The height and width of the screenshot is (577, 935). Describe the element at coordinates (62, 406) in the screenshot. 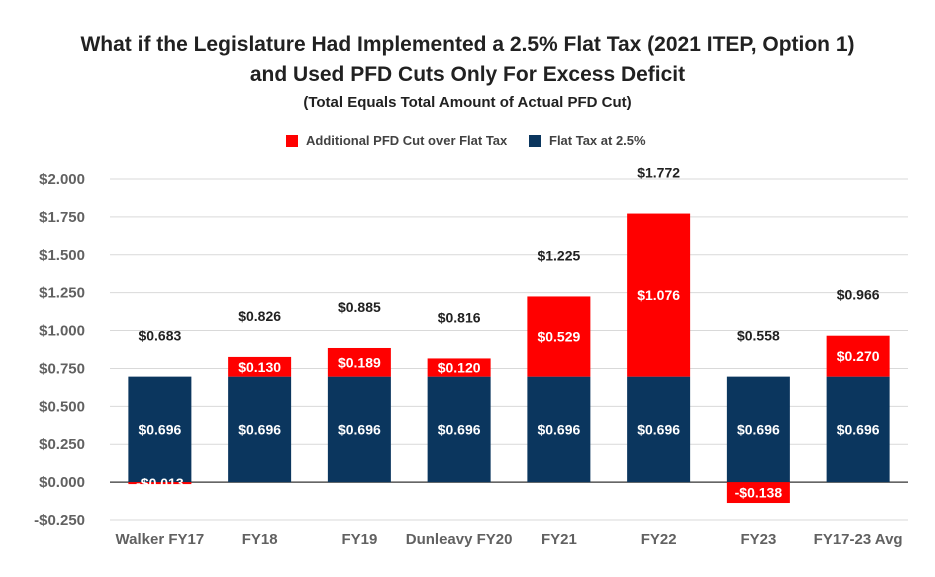

I see `y-tick-label: $0.500` at that location.